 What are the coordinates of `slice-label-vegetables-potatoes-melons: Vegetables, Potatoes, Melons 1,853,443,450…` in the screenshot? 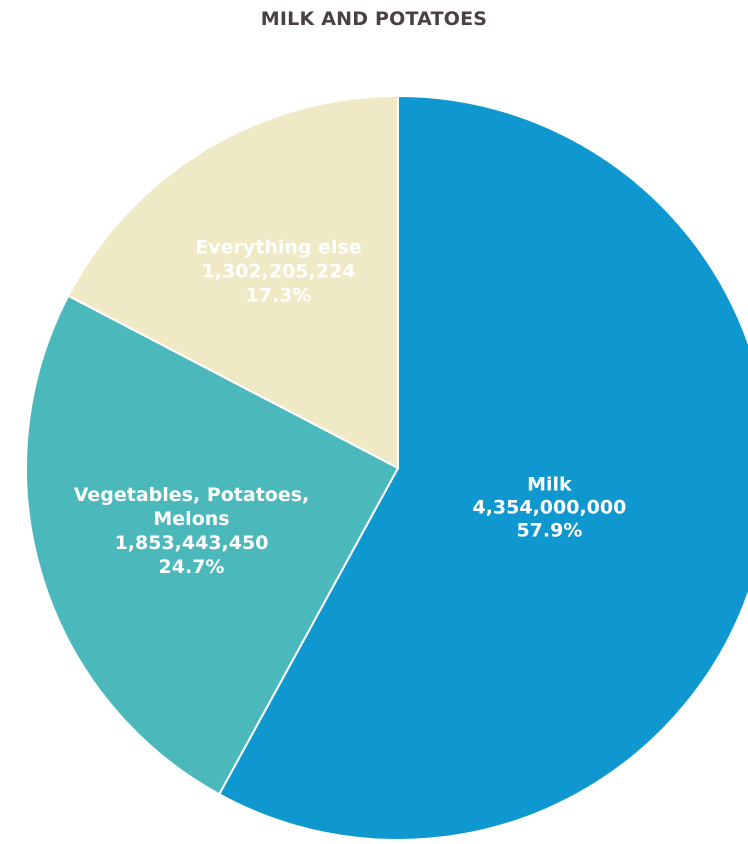 It's located at (192, 531).